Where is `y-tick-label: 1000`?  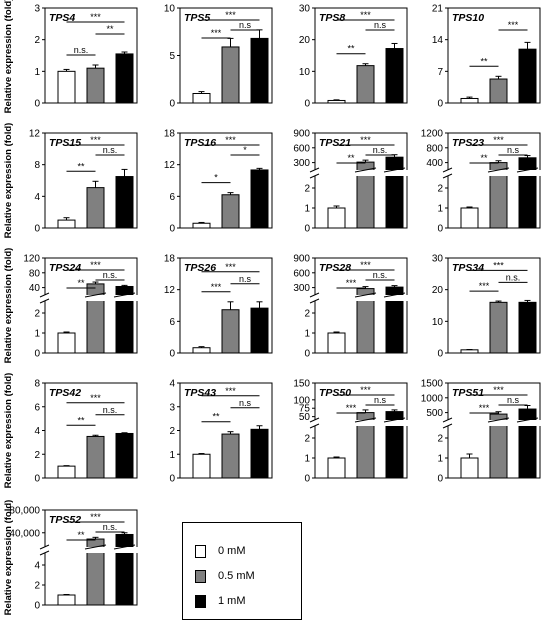 y-tick-label: 1000 is located at coordinates (432, 398).